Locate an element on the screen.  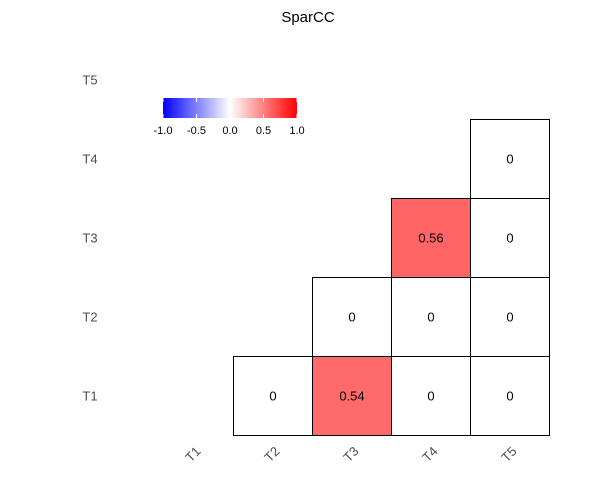
heatmap-cell-T3-T1 is located at coordinates (352, 396).